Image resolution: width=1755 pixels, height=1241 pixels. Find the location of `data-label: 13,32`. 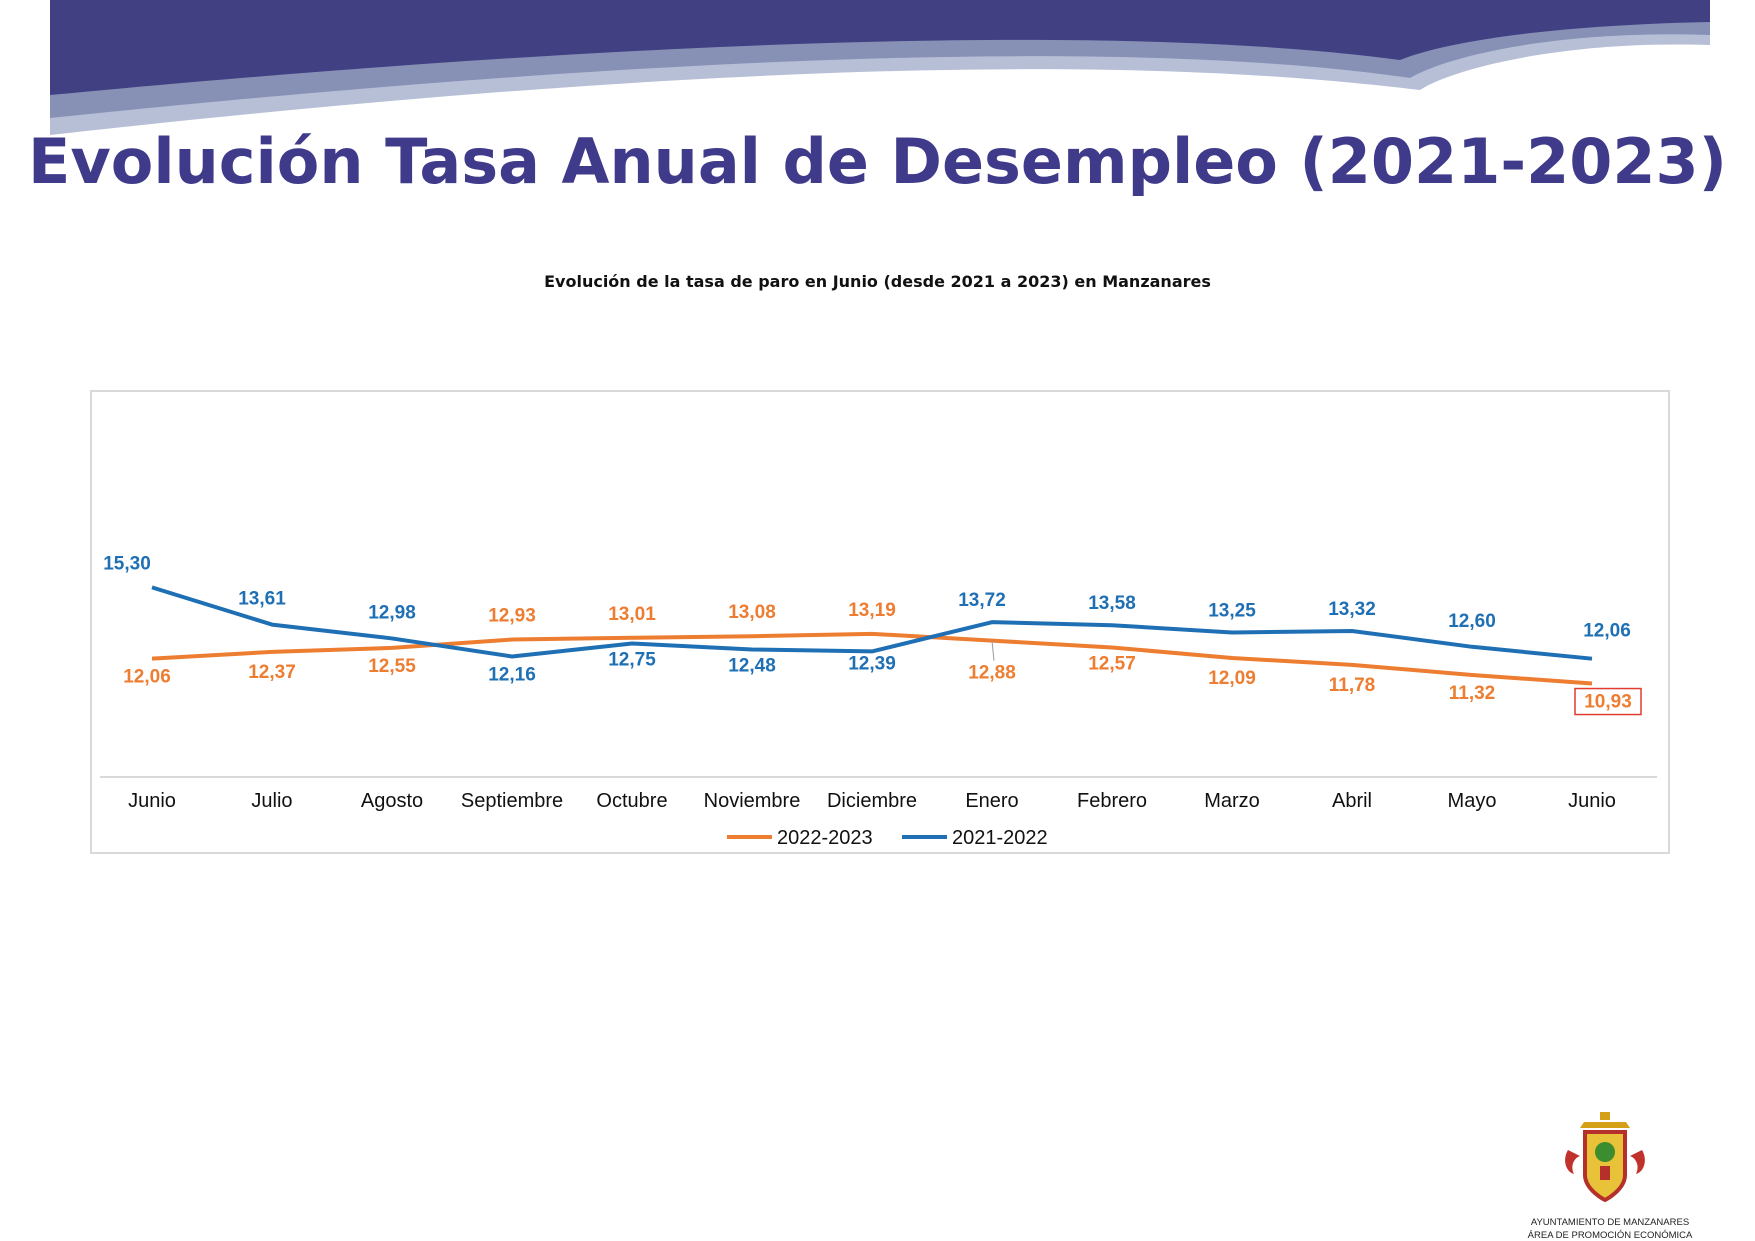

data-label: 13,32 is located at coordinates (1352, 609).